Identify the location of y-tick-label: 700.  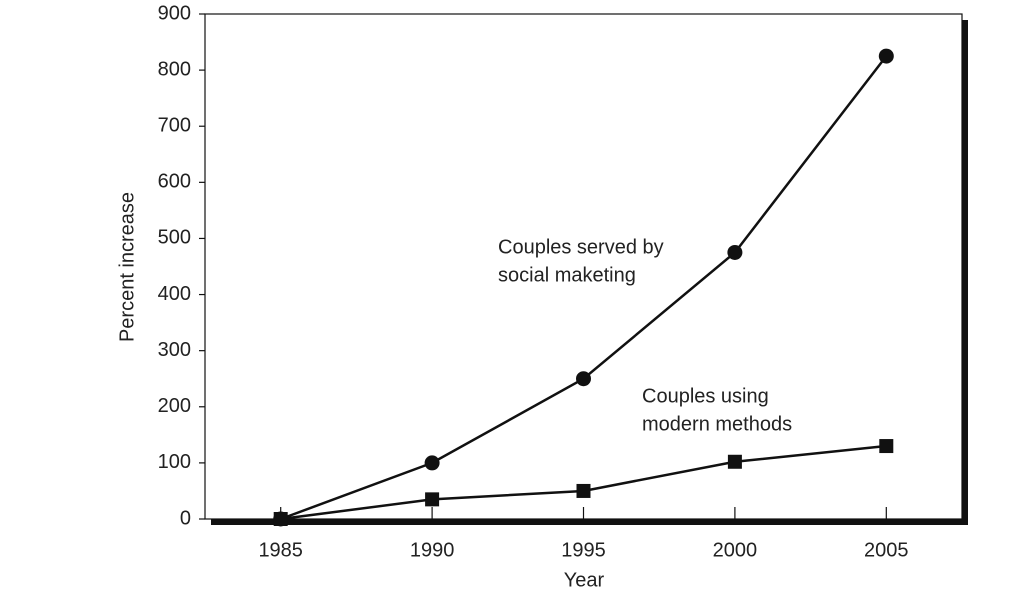
(174, 126).